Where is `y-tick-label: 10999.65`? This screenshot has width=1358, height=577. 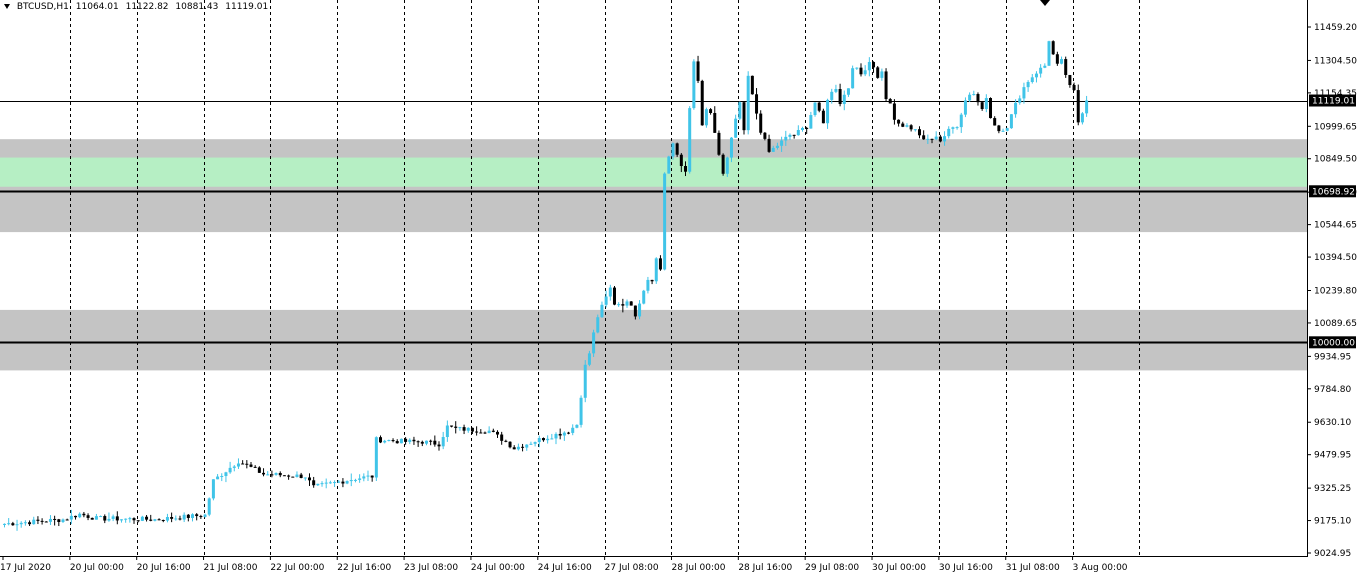 y-tick-label: 10999.65 is located at coordinates (1335, 127).